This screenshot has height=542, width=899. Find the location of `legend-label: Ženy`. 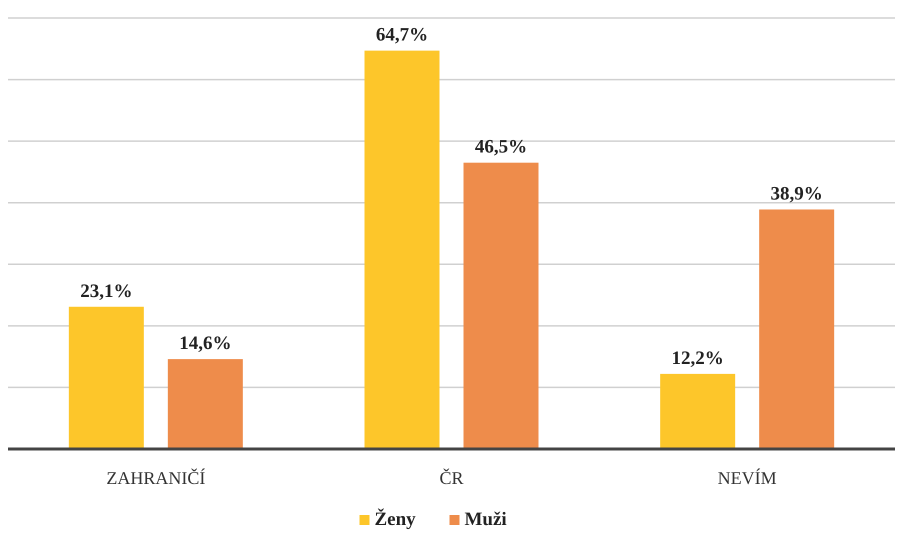

legend-label: Ženy is located at coordinates (395, 519).